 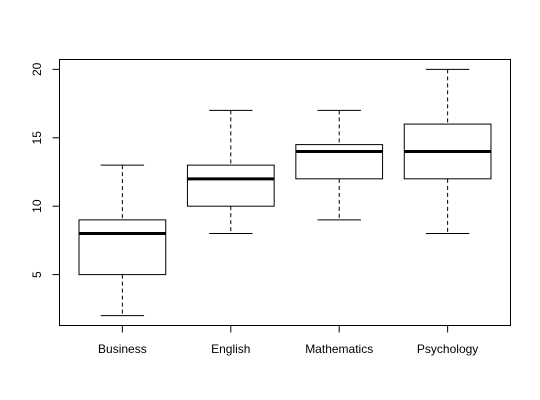 I want to click on y-tick-label: 10, so click(x=37, y=206).